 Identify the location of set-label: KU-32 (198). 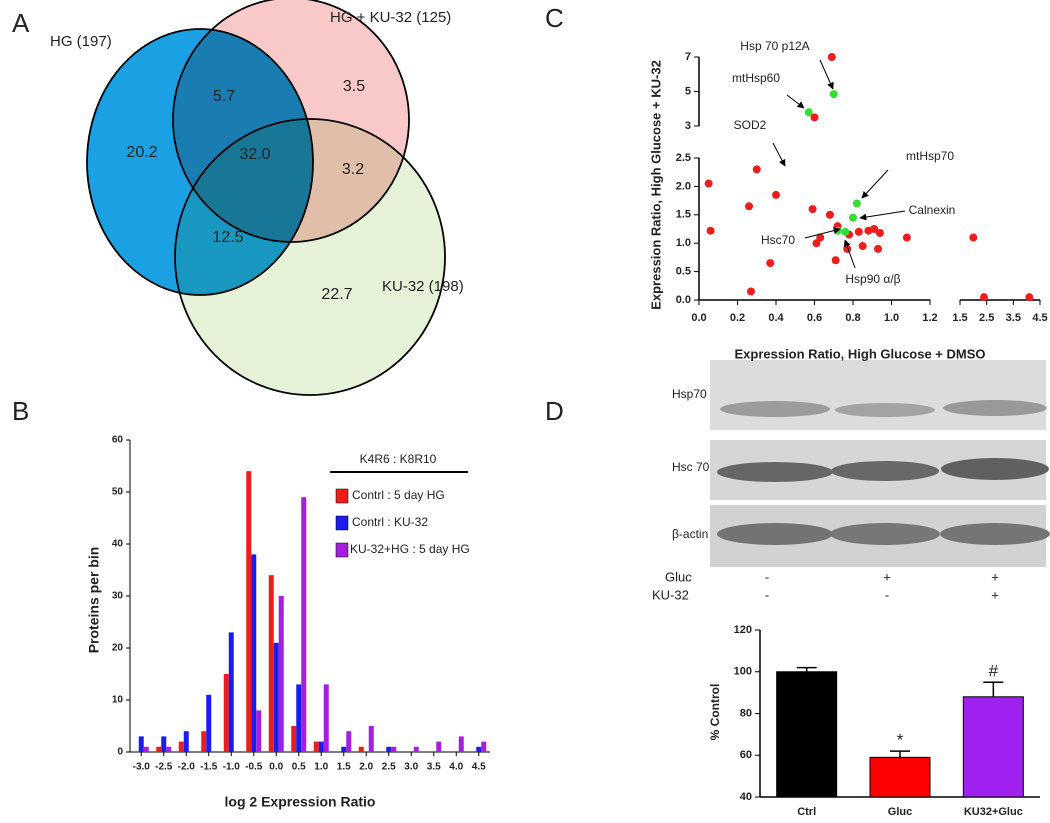
(423, 286).